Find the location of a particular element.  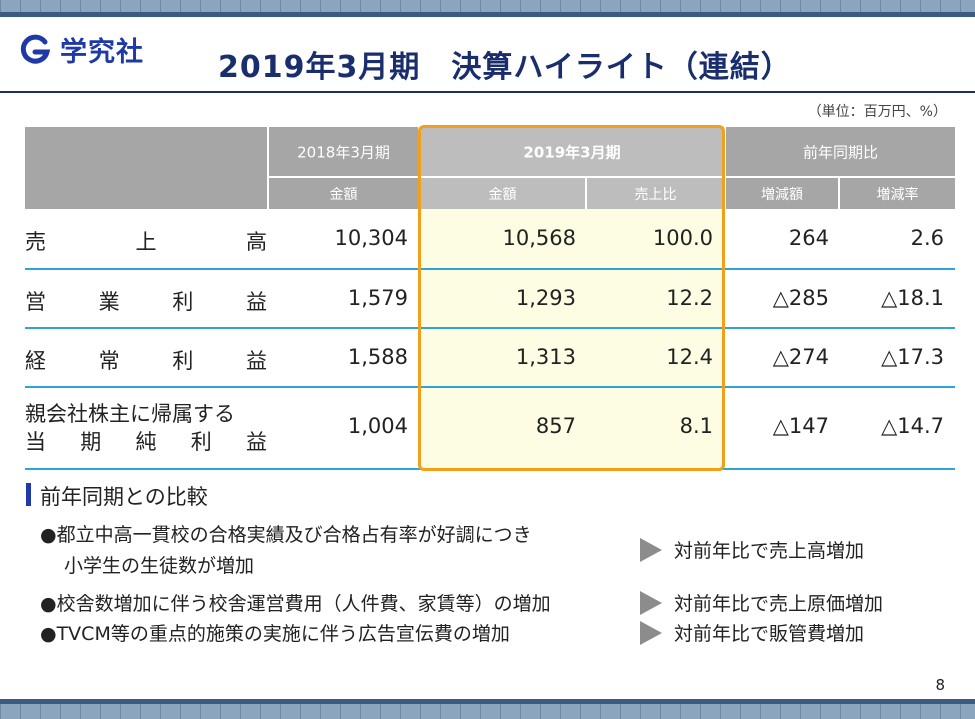

cell-net-rate: △14.7 is located at coordinates (912, 426).